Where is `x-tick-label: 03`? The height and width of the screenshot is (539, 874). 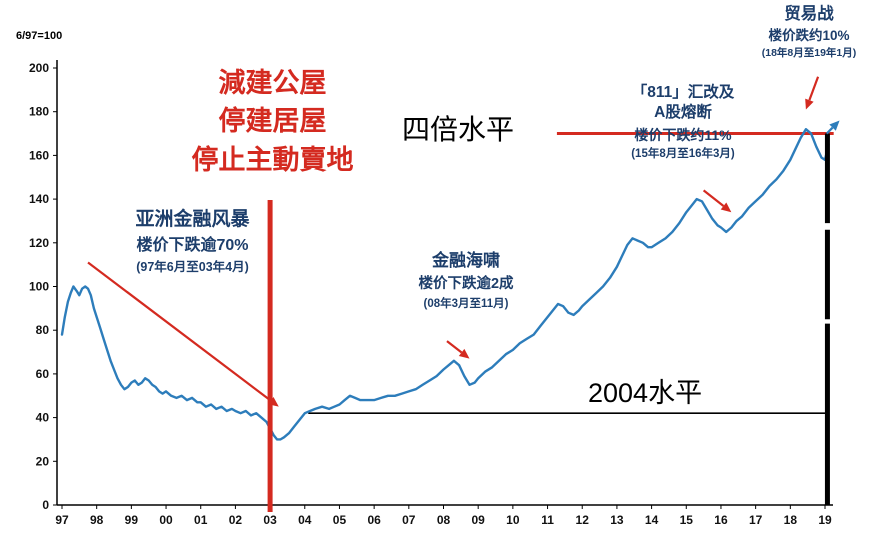 x-tick-label: 03 is located at coordinates (270, 520).